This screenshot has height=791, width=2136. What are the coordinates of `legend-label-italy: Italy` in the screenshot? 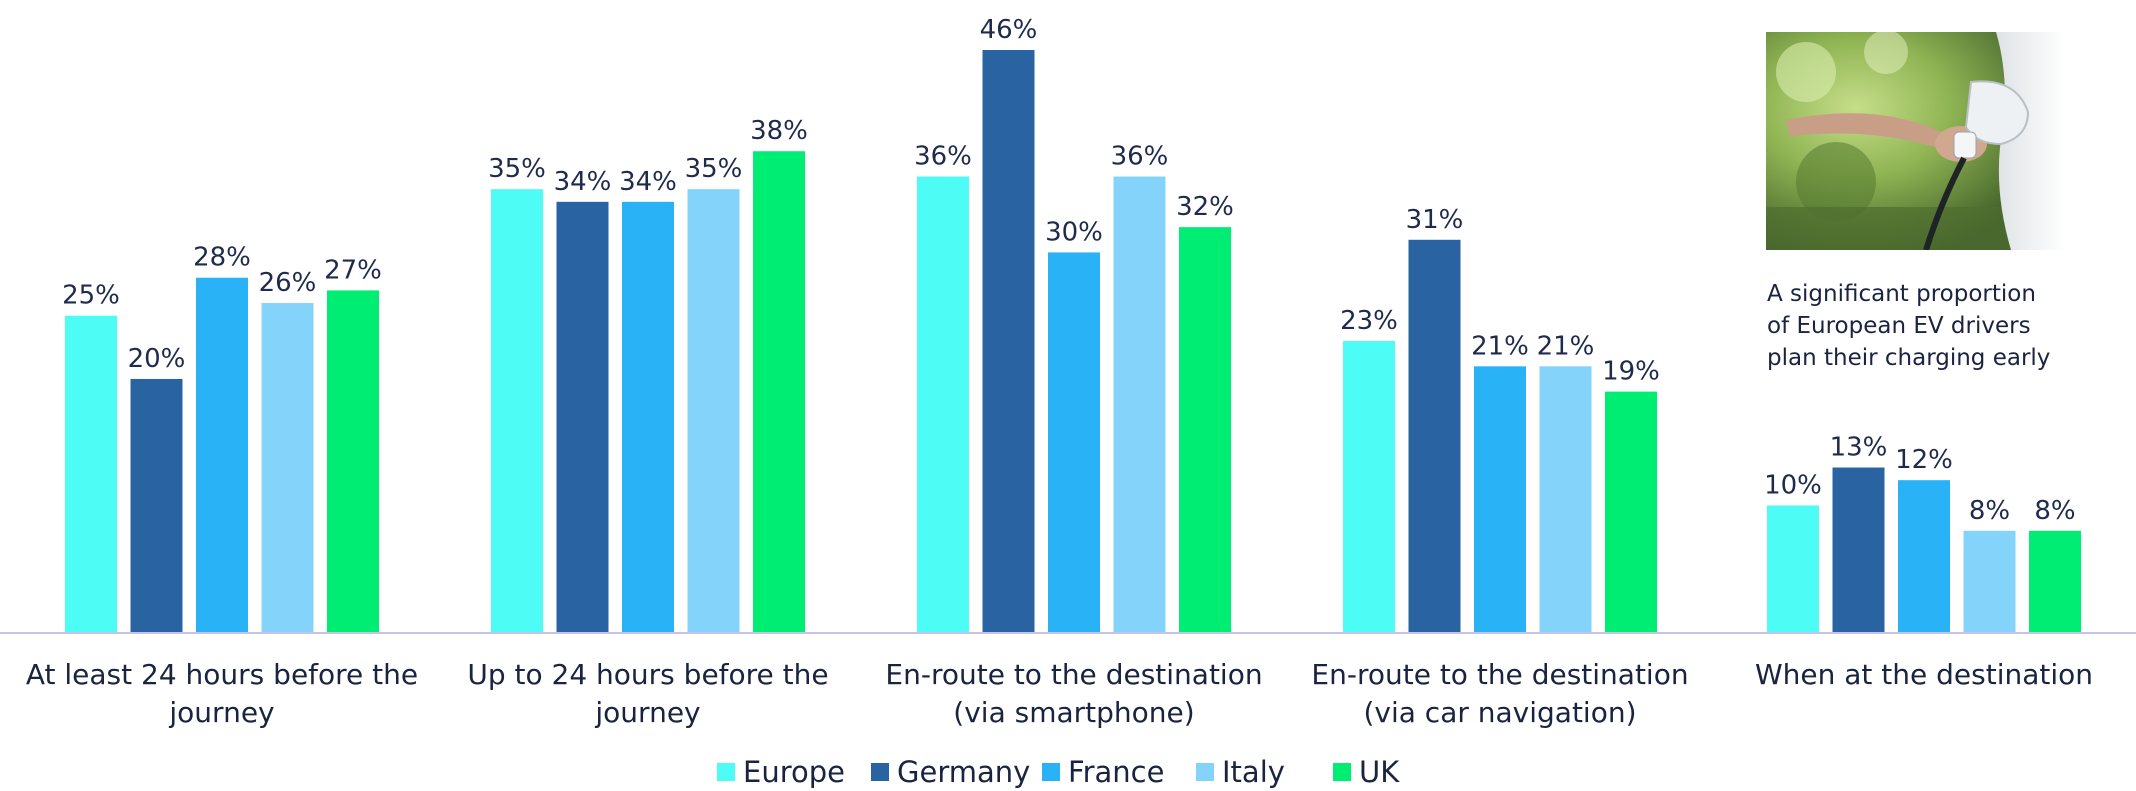 It's located at (1253, 772).